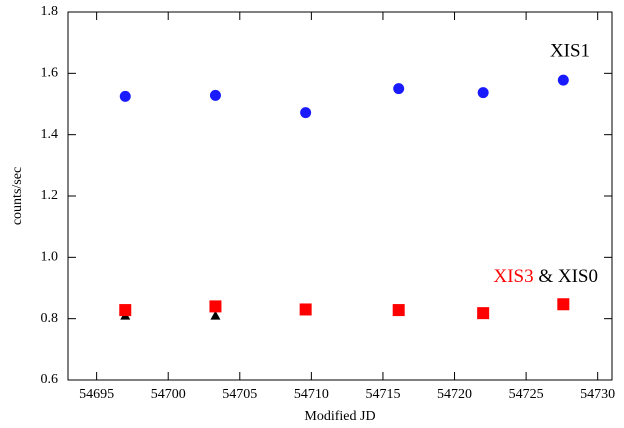 The width and height of the screenshot is (624, 428). I want to click on x-tick-label: 54710, so click(311, 394).